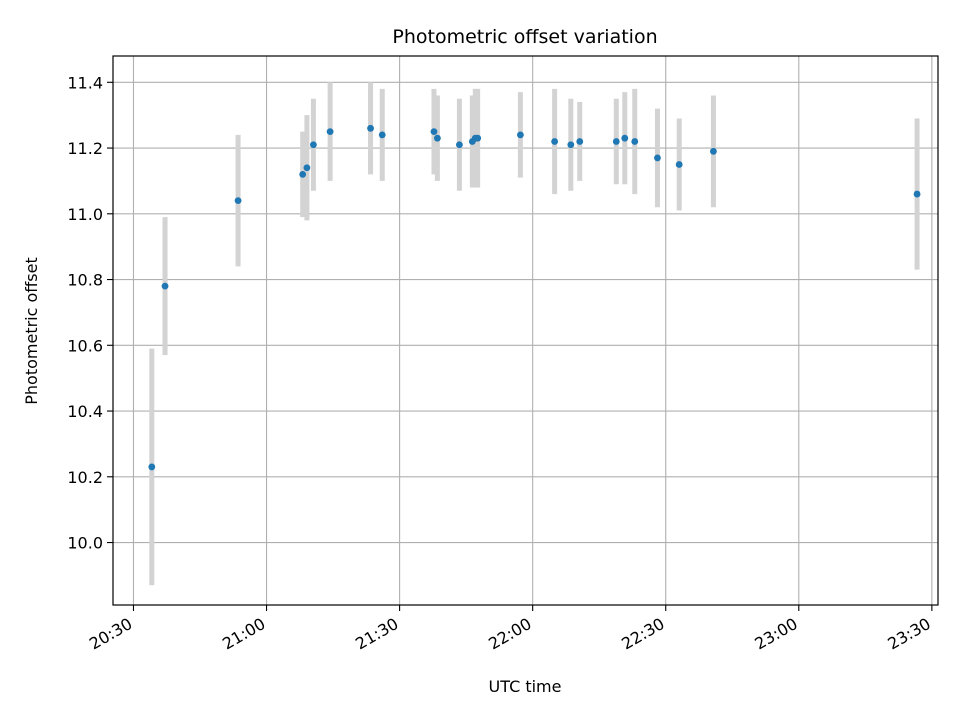  What do you see at coordinates (85, 280) in the screenshot?
I see `y-tick-label: 10.8` at bounding box center [85, 280].